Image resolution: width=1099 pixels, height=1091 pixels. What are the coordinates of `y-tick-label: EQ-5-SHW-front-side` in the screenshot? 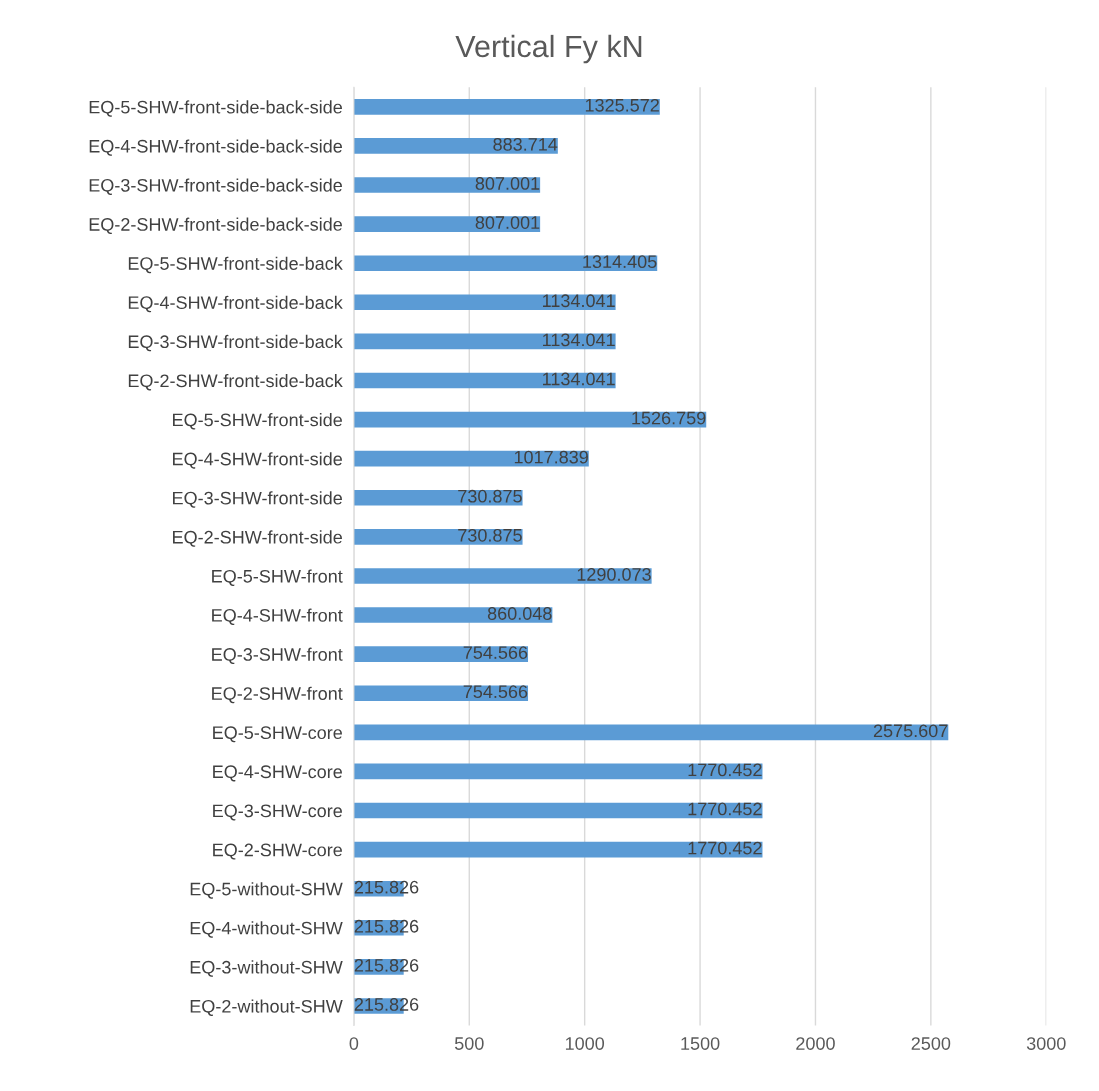 It's located at (257, 421).